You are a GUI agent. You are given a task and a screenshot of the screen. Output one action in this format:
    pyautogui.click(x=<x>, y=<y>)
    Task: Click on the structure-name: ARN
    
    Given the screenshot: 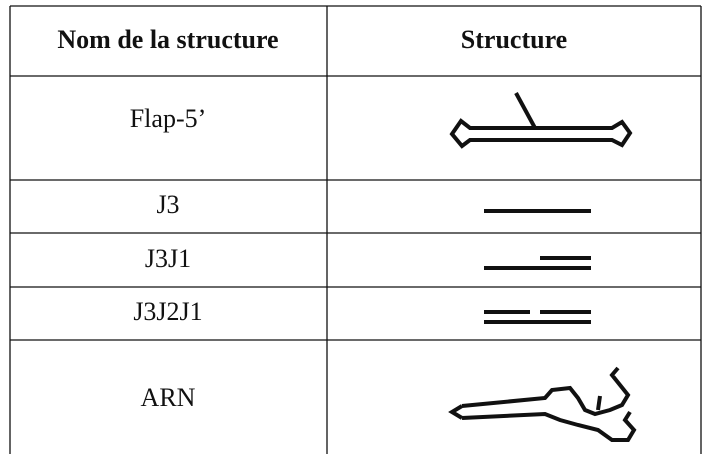 What is the action you would take?
    pyautogui.click(x=168, y=397)
    